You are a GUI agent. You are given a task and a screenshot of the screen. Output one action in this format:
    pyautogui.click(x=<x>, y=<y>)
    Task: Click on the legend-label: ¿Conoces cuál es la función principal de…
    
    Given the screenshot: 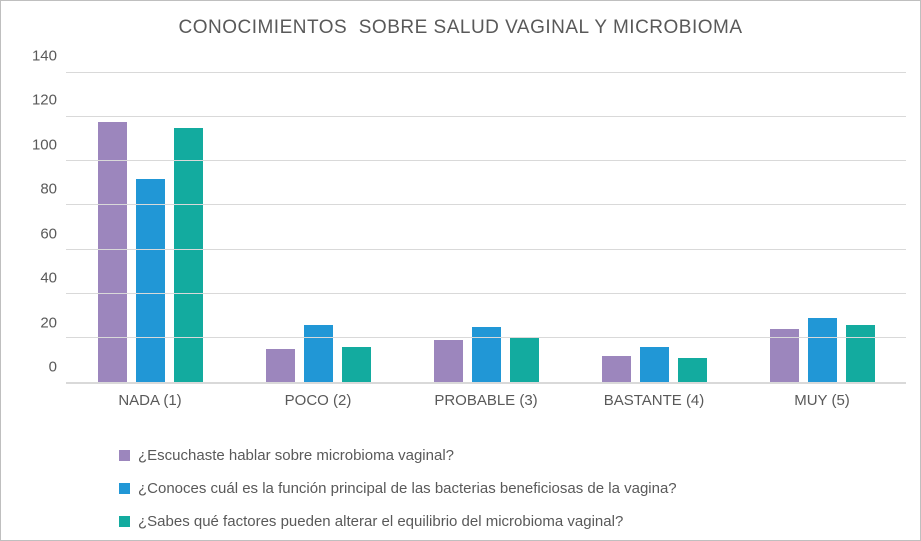 What is the action you would take?
    pyautogui.click(x=407, y=488)
    